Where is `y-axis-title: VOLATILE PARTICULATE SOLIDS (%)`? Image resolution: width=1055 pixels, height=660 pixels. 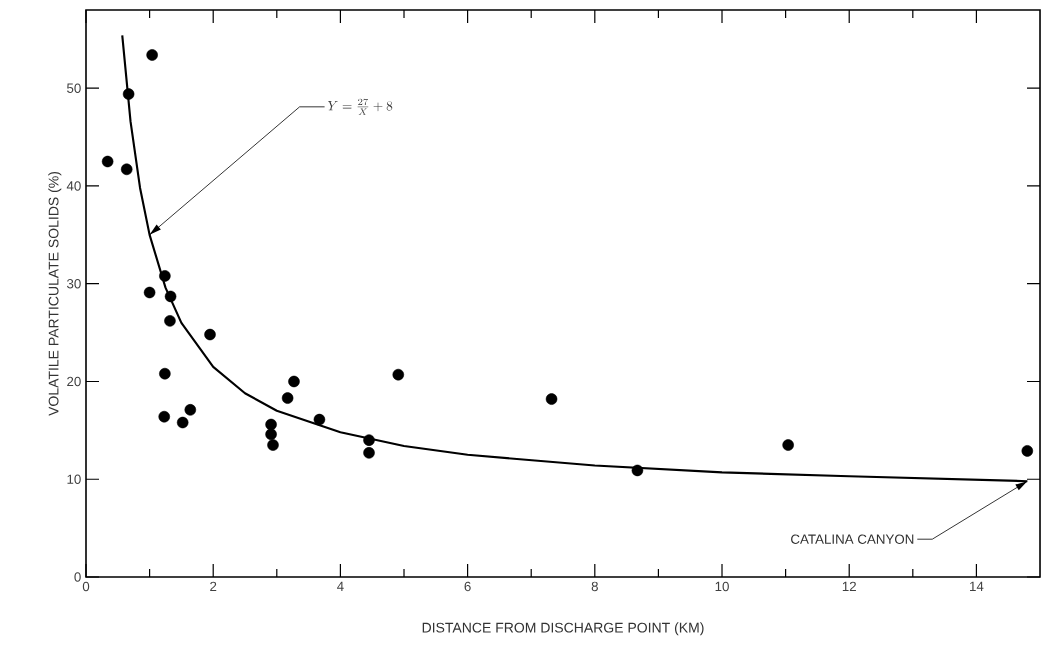
y-axis-title: VOLATILE PARTICULATE SOLIDS (%) is located at coordinates (55, 293).